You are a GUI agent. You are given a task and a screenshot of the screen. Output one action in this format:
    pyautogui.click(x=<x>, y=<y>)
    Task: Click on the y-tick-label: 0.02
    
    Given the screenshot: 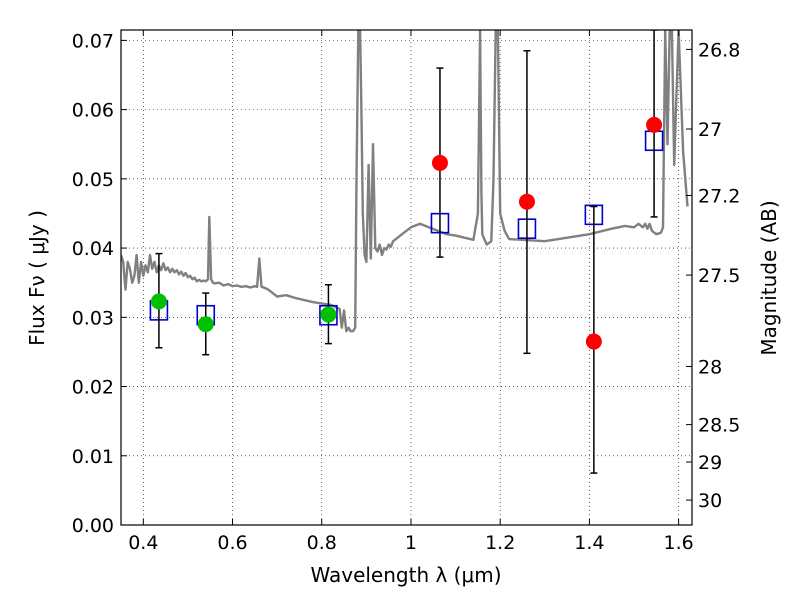 What is the action you would take?
    pyautogui.click(x=93, y=388)
    